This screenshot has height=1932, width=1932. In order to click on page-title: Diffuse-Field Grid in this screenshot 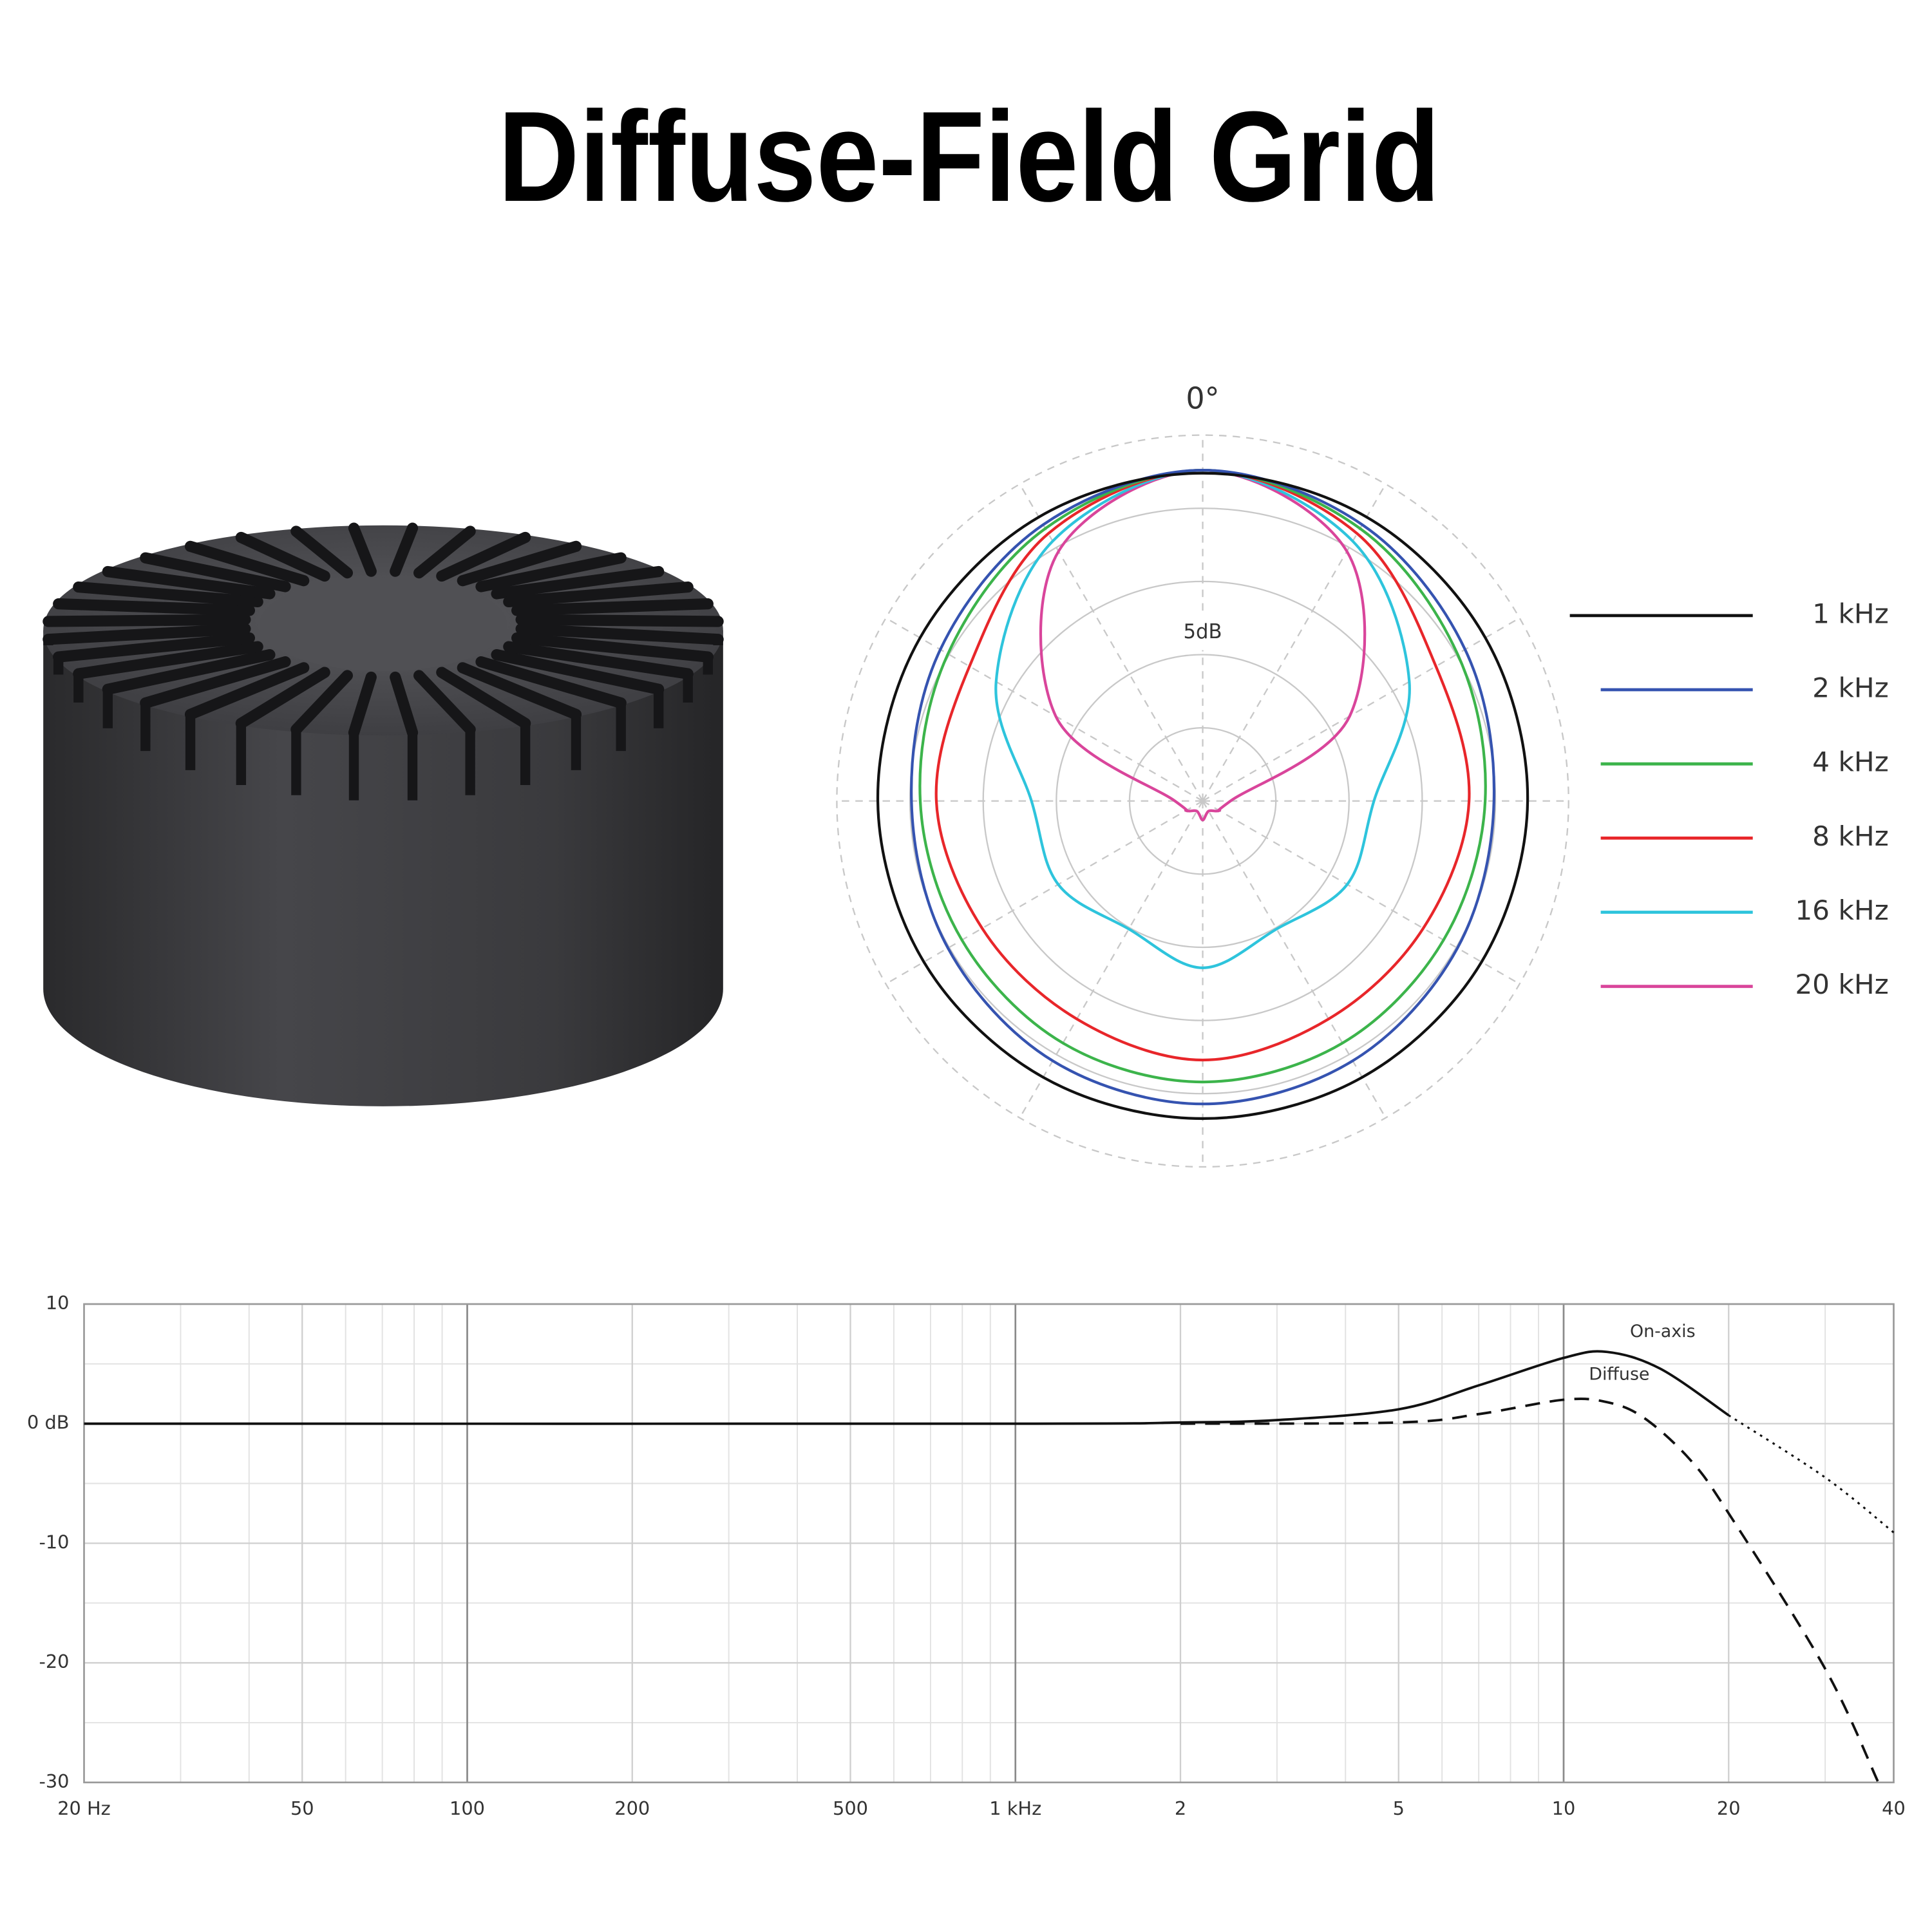, I will do `click(970, 157)`.